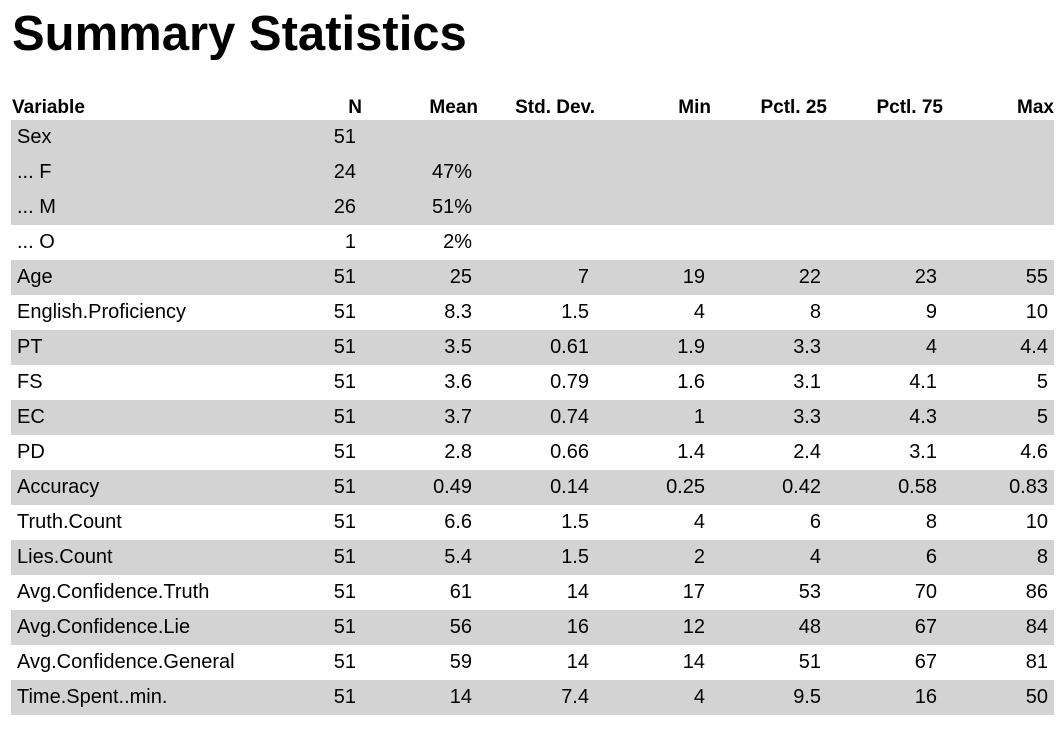  What do you see at coordinates (569, 452) in the screenshot?
I see `cell-std-dev: 0.66` at bounding box center [569, 452].